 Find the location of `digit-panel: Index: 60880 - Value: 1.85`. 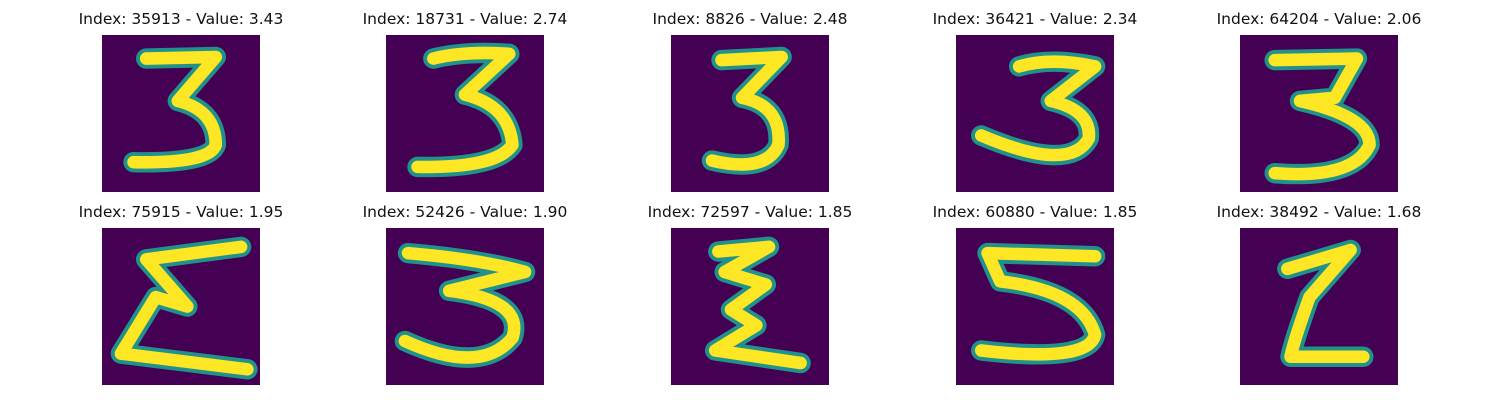

digit-panel: Index: 60880 - Value: 1.85 is located at coordinates (1035, 294).